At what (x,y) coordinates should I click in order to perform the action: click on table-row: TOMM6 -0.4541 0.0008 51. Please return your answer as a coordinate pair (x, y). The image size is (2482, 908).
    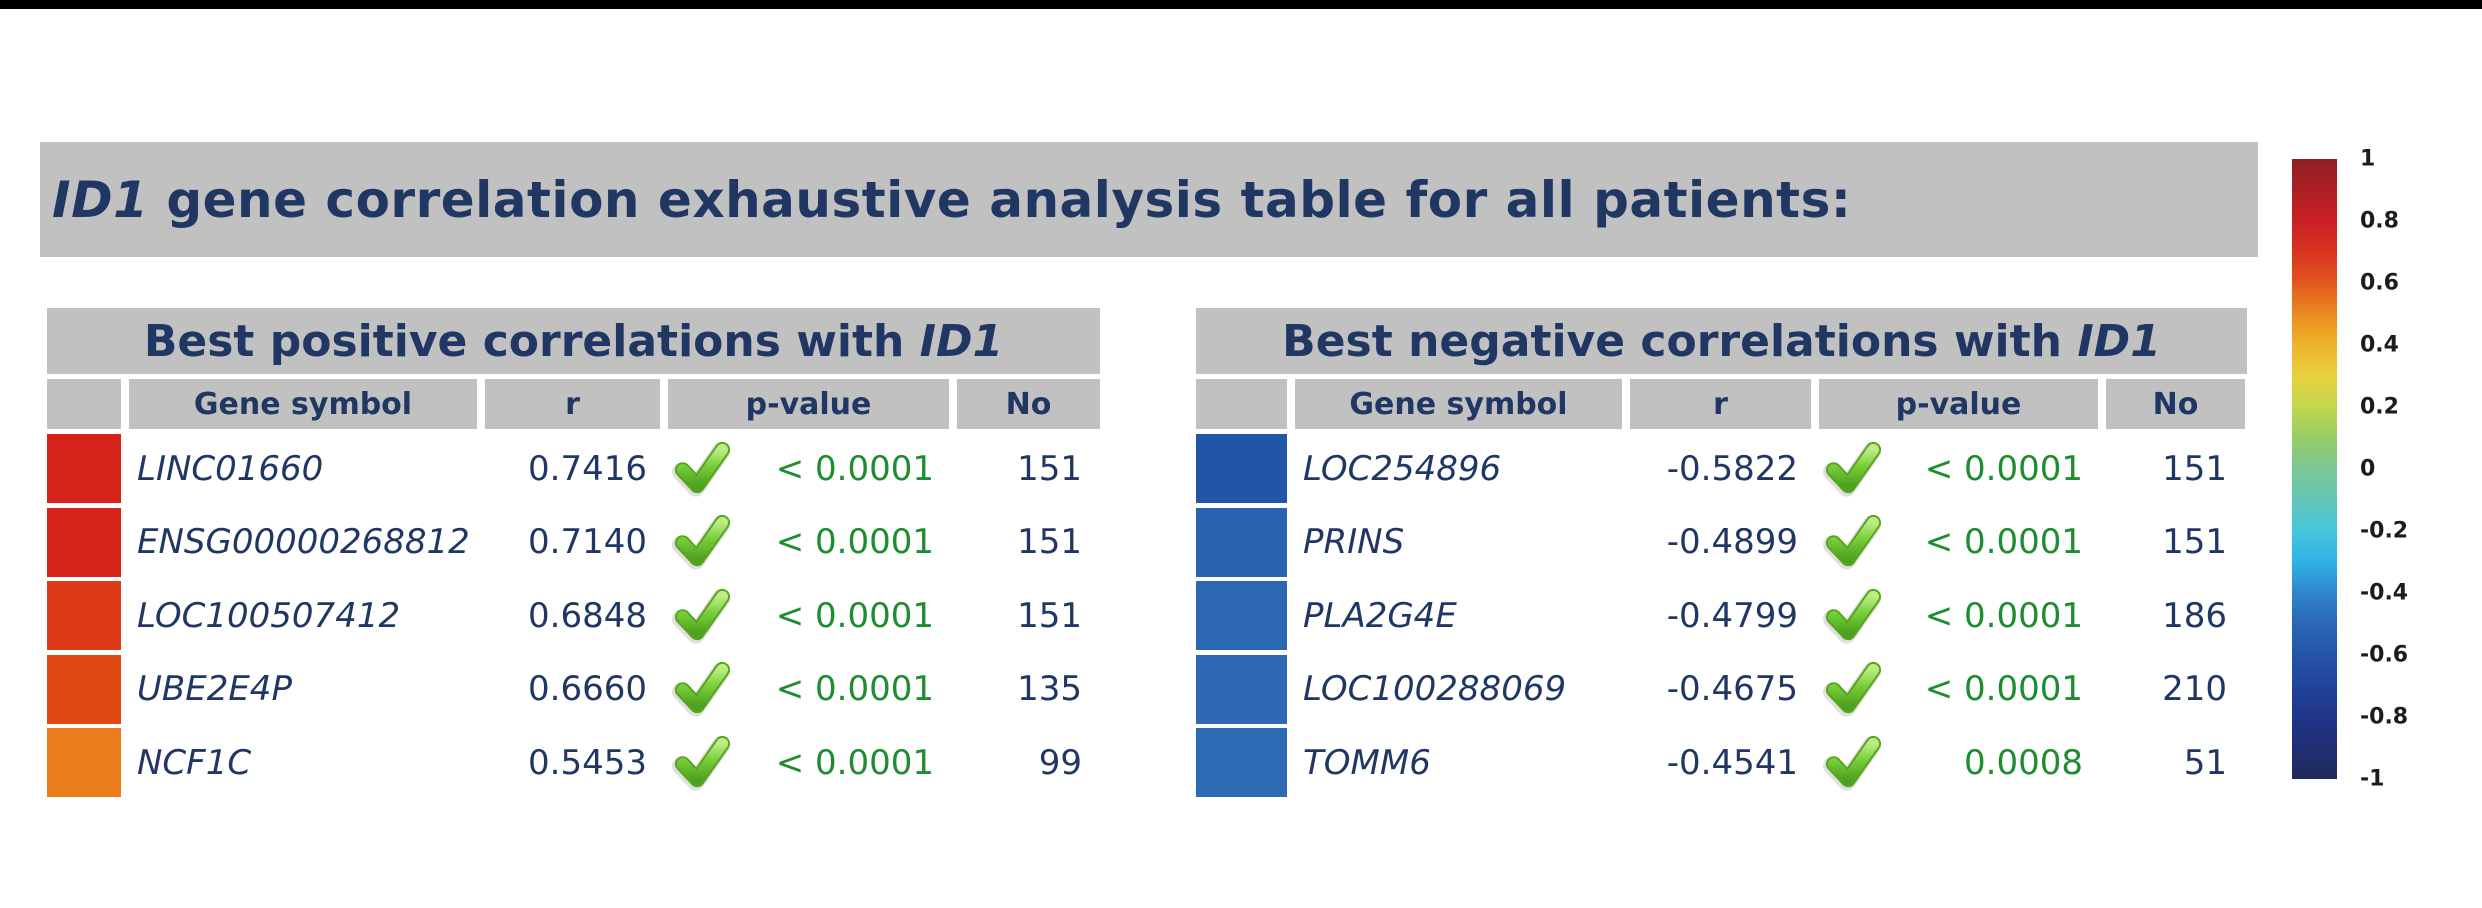
    Looking at the image, I should click on (1721, 762).